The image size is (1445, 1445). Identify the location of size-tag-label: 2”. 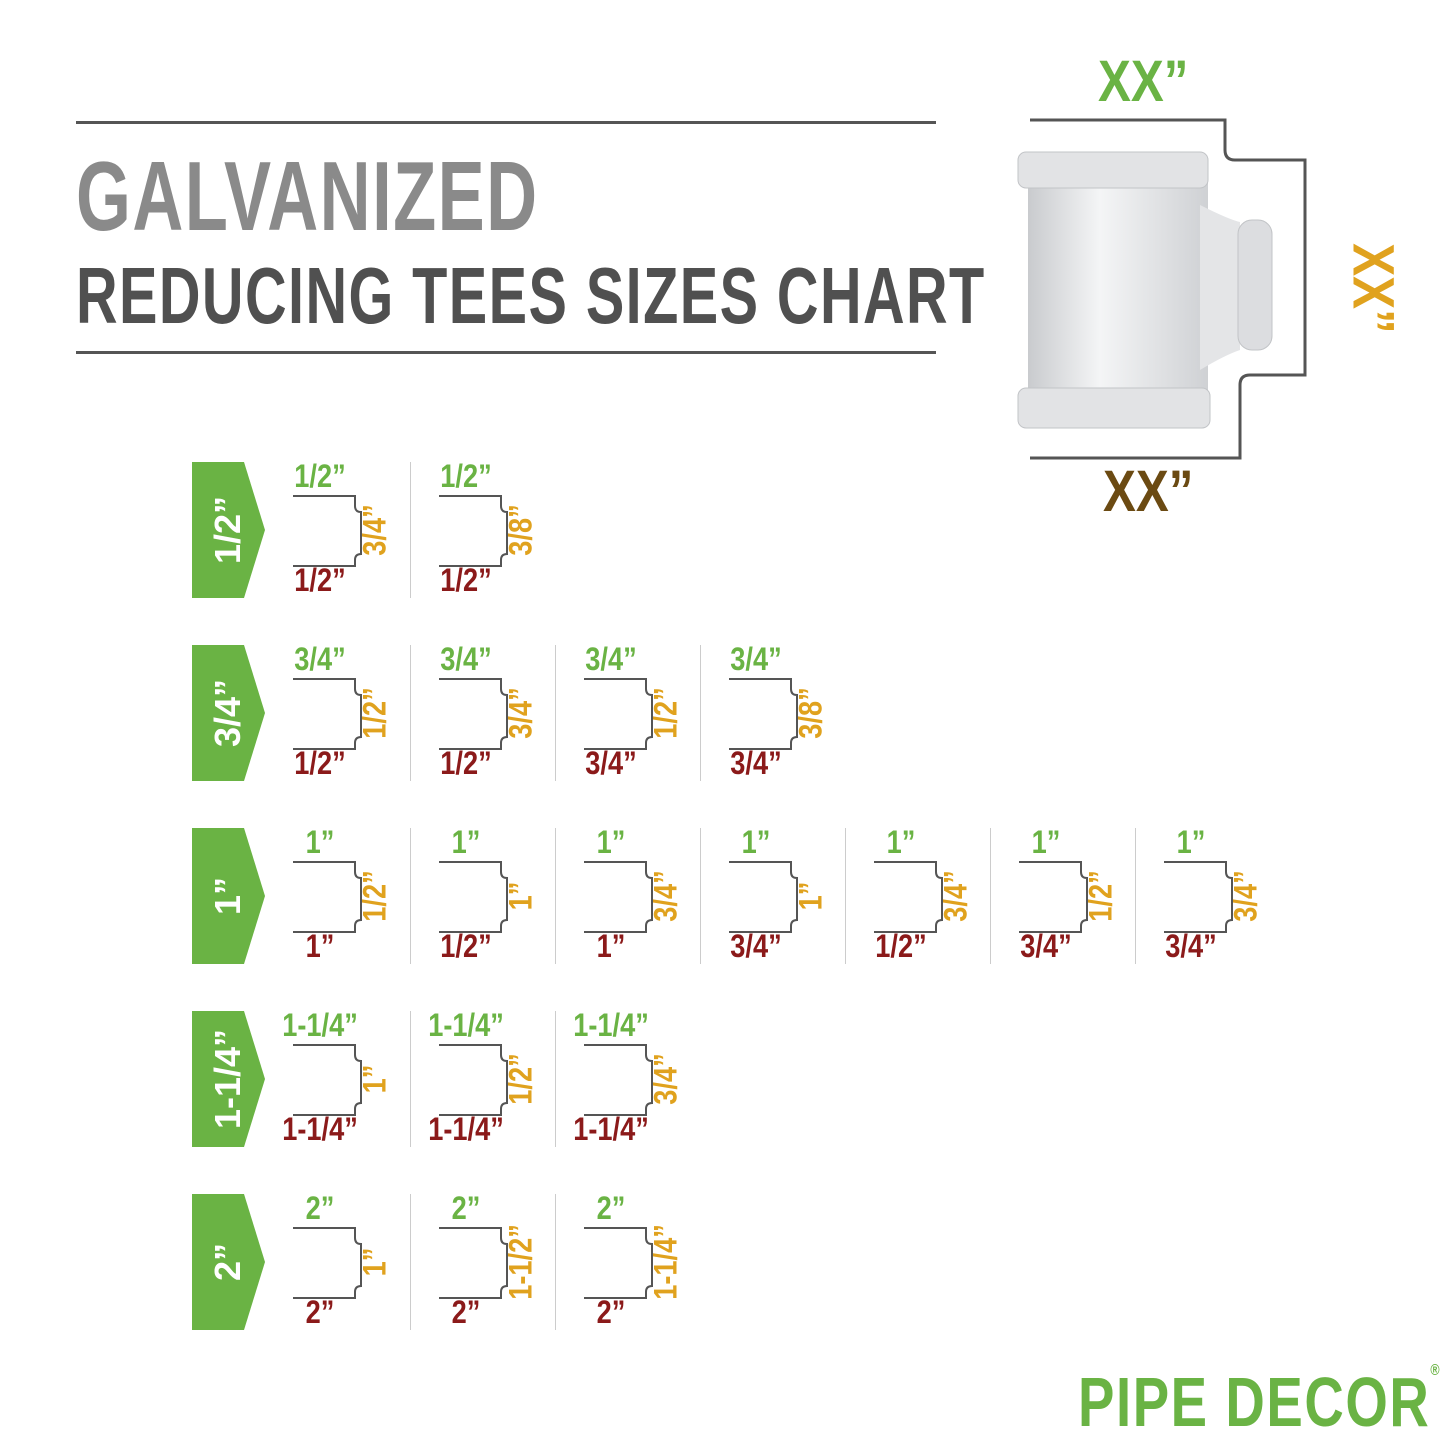
(227, 1262).